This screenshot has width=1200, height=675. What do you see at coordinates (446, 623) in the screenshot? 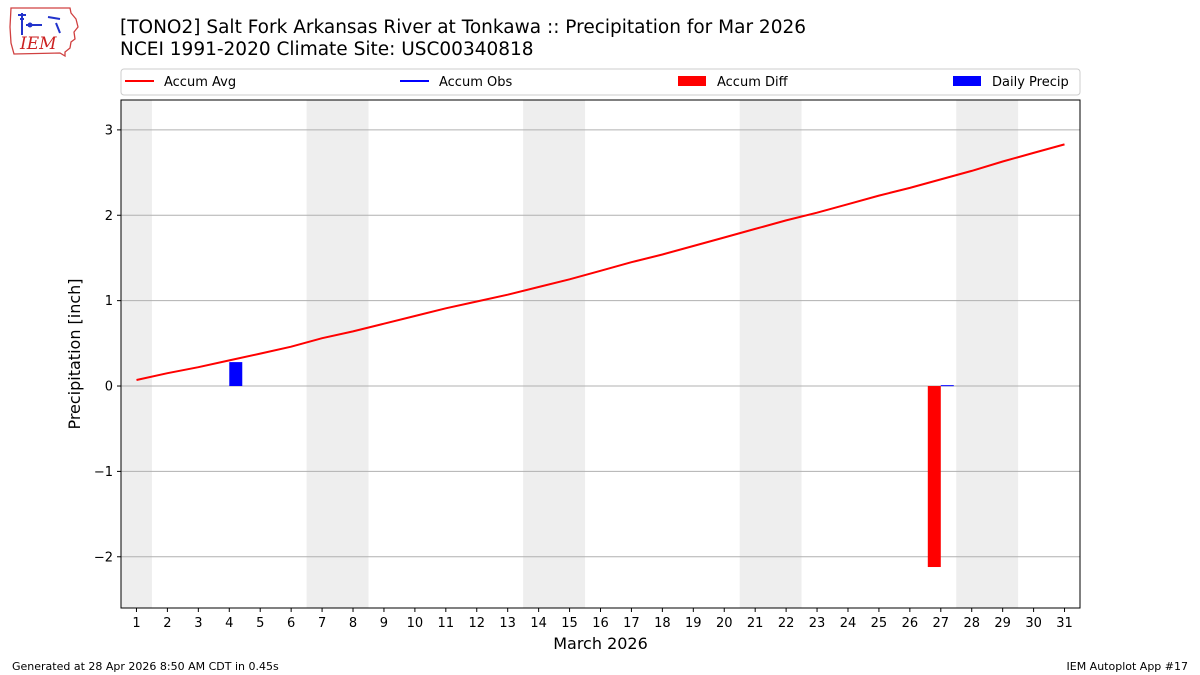
I see `x-tick-label: 11` at bounding box center [446, 623].